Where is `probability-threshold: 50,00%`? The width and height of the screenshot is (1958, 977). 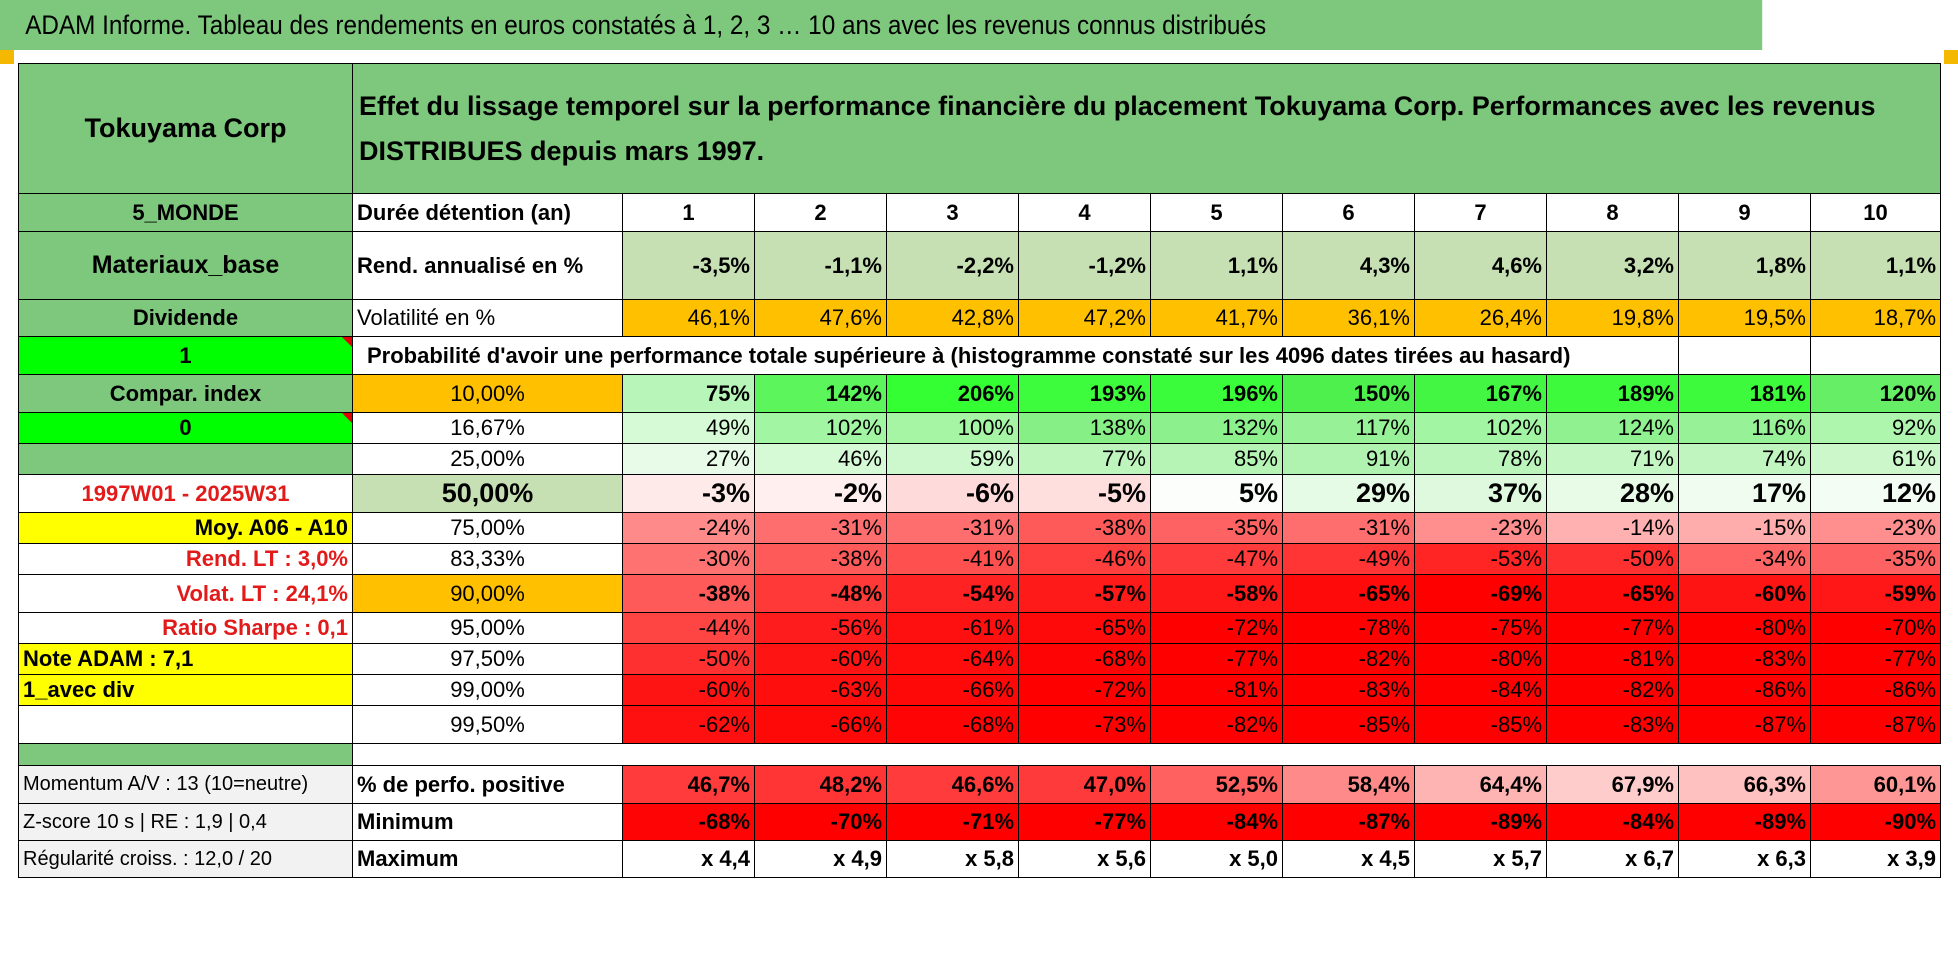 probability-threshold: 50,00% is located at coordinates (487, 493).